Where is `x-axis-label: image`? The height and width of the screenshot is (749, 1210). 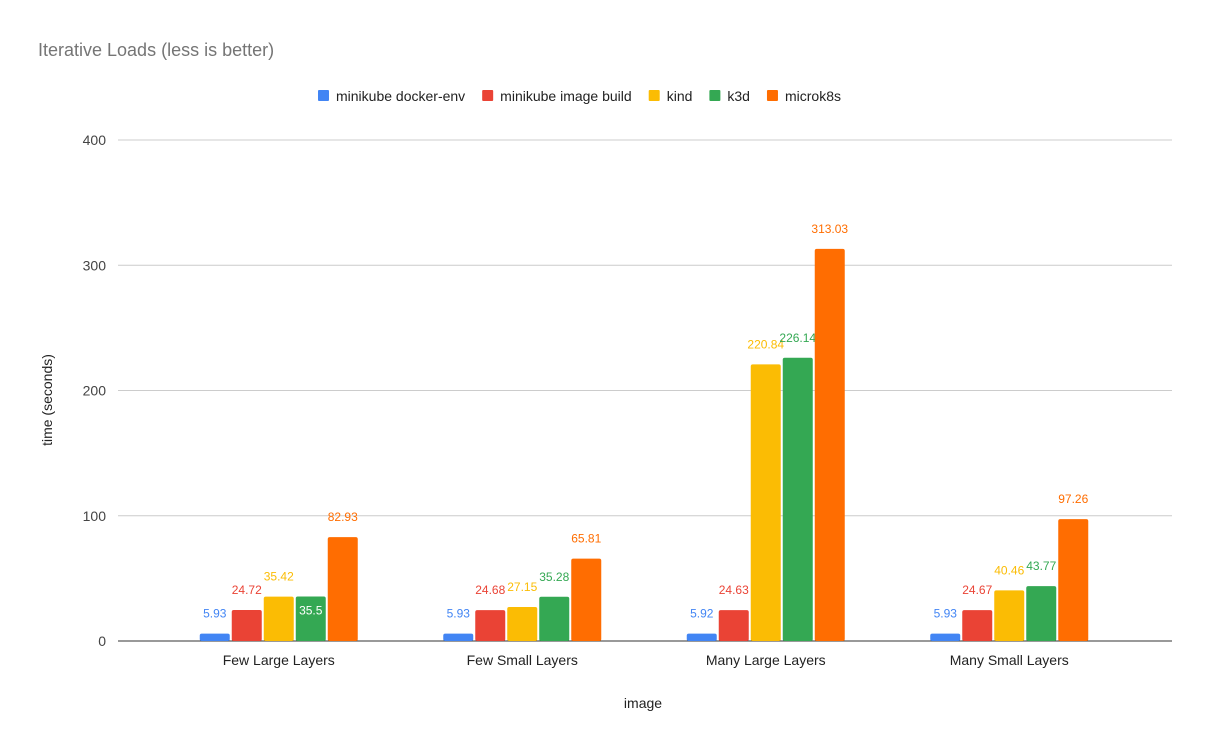 x-axis-label: image is located at coordinates (643, 703).